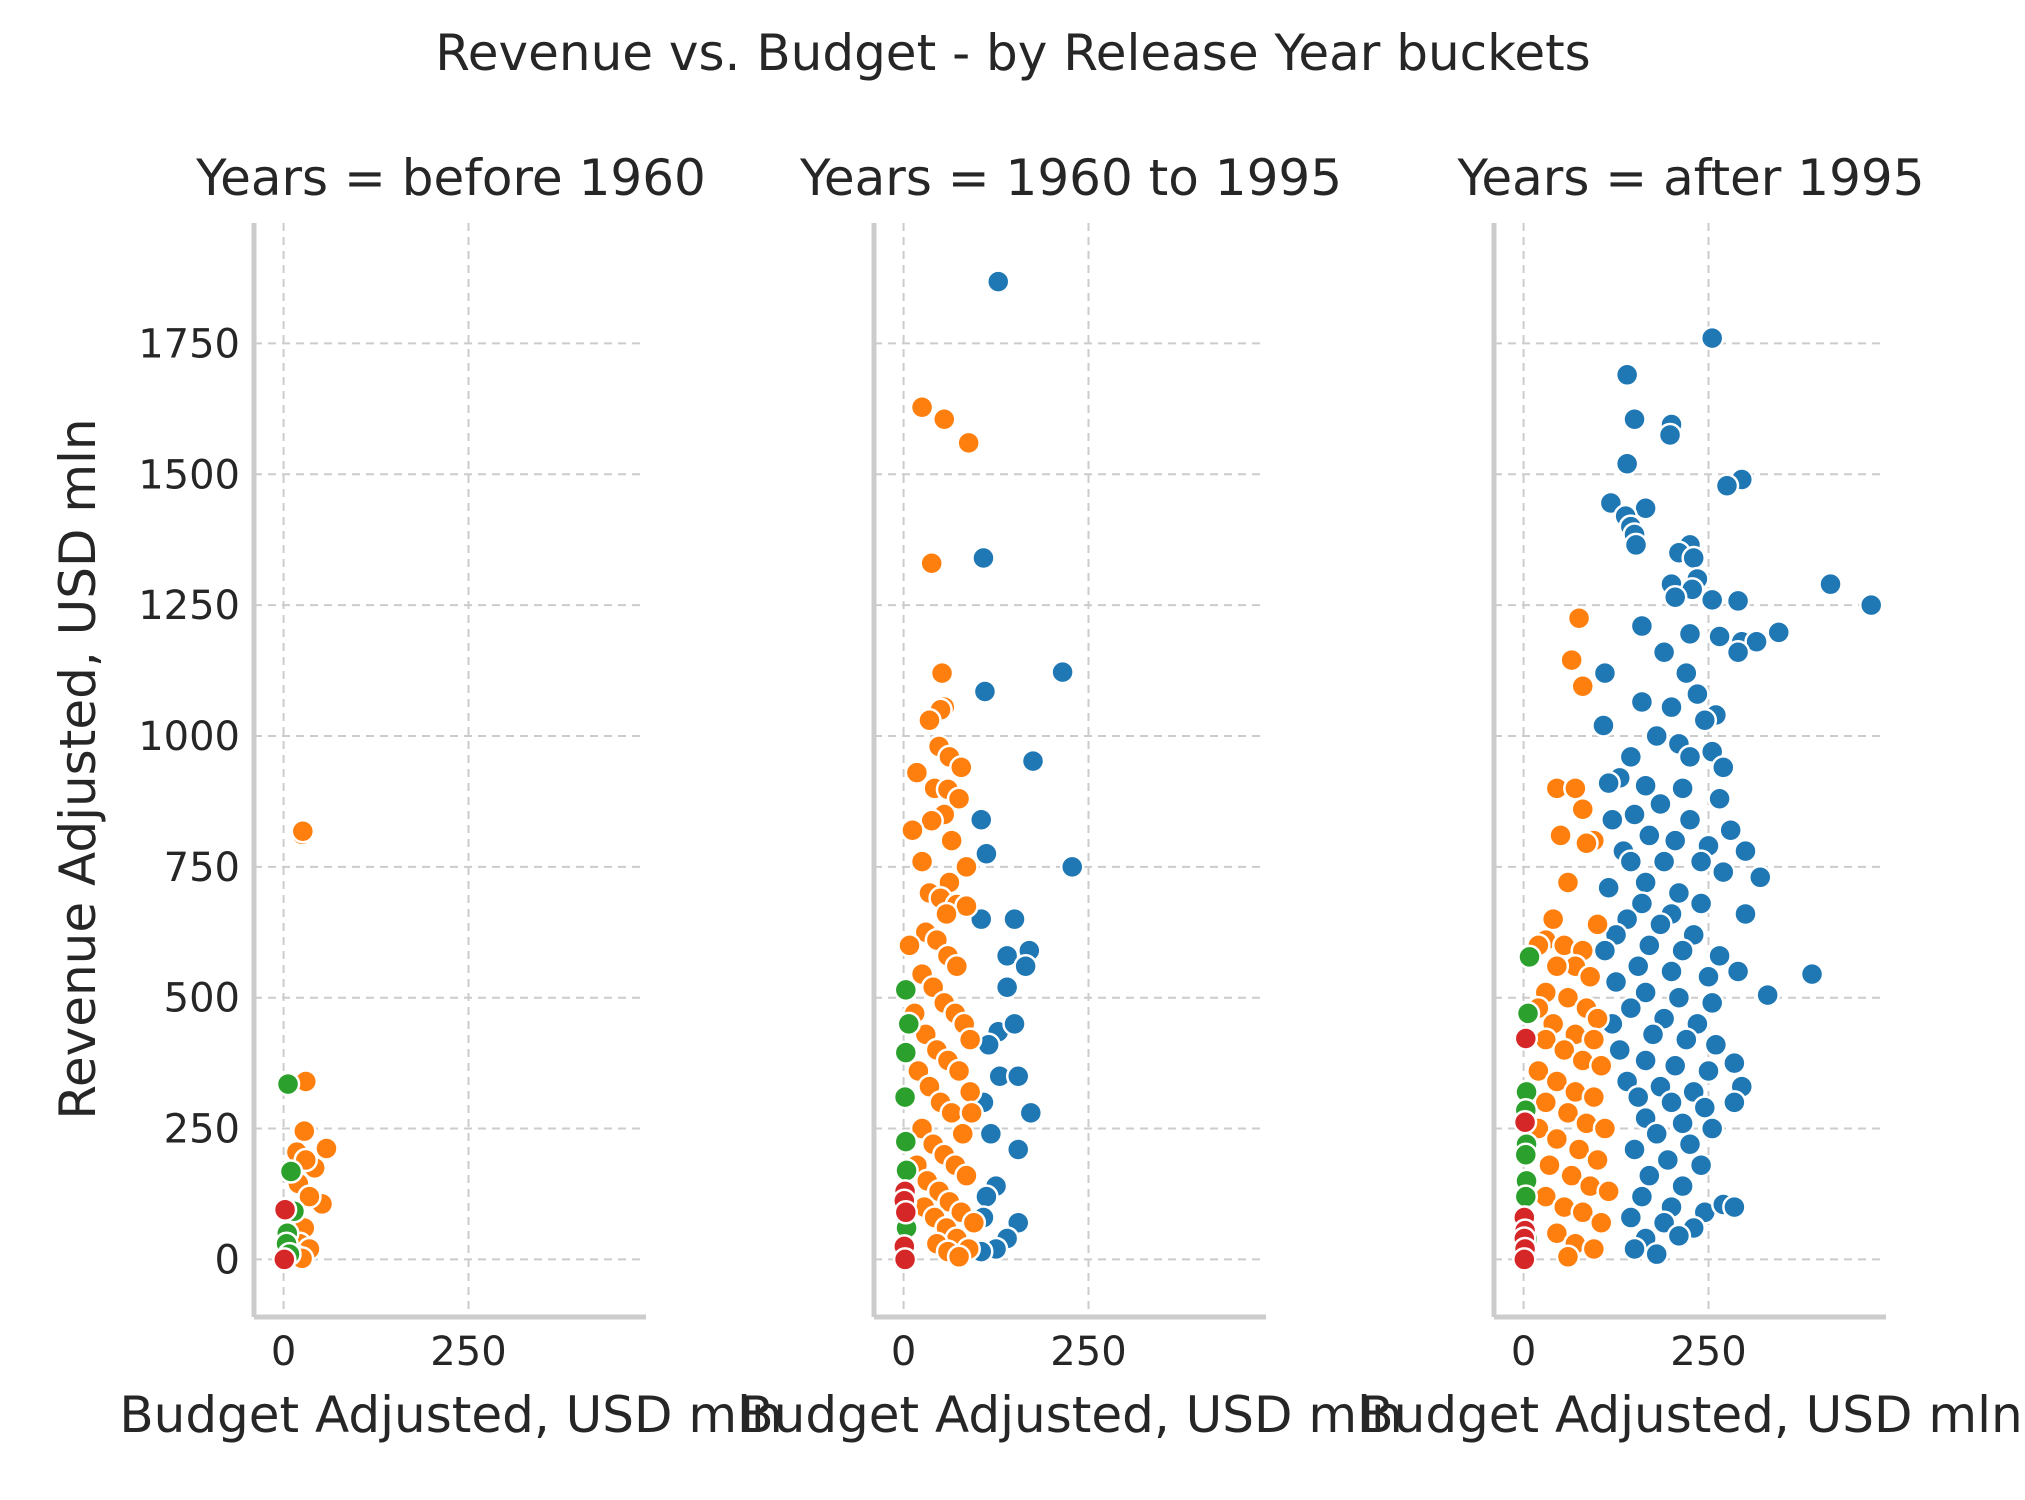  I want to click on panel-title: Years = after 1995, so click(1690, 178).